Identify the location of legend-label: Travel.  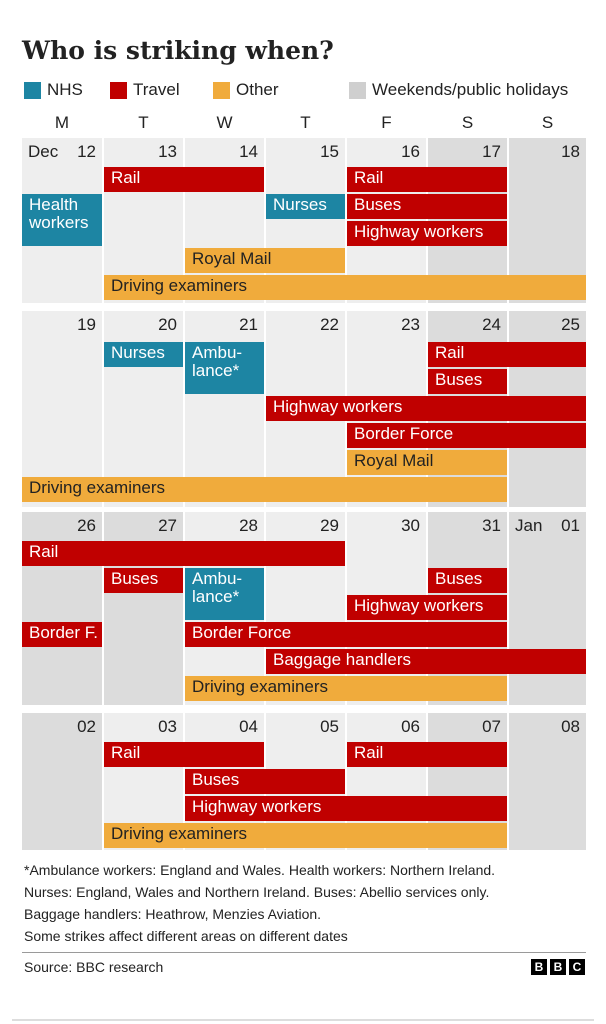
(156, 89).